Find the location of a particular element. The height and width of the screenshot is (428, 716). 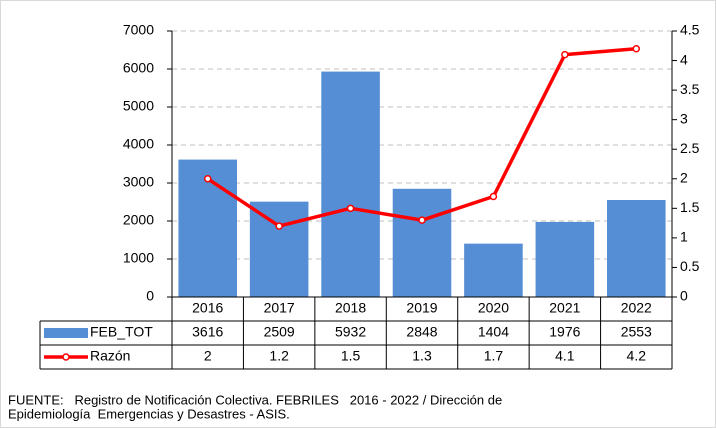

y2-tick-label: 3 is located at coordinates (684, 118).